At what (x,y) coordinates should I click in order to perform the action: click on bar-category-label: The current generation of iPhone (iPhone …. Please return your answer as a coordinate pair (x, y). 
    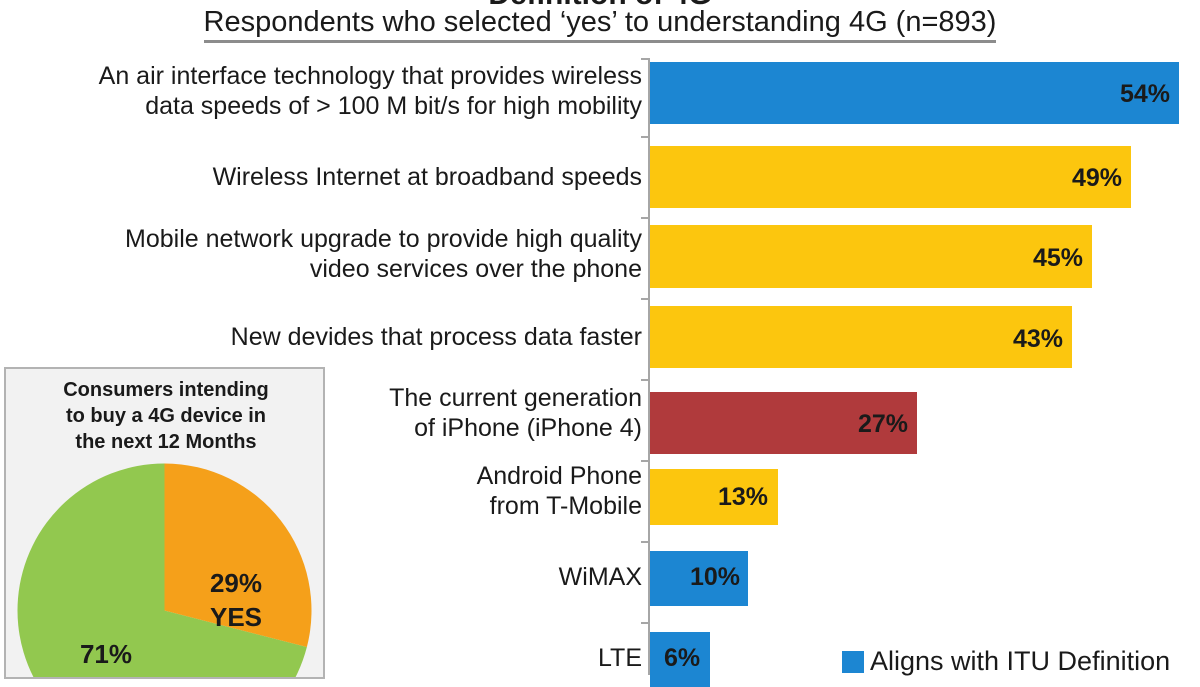
    Looking at the image, I should click on (321, 413).